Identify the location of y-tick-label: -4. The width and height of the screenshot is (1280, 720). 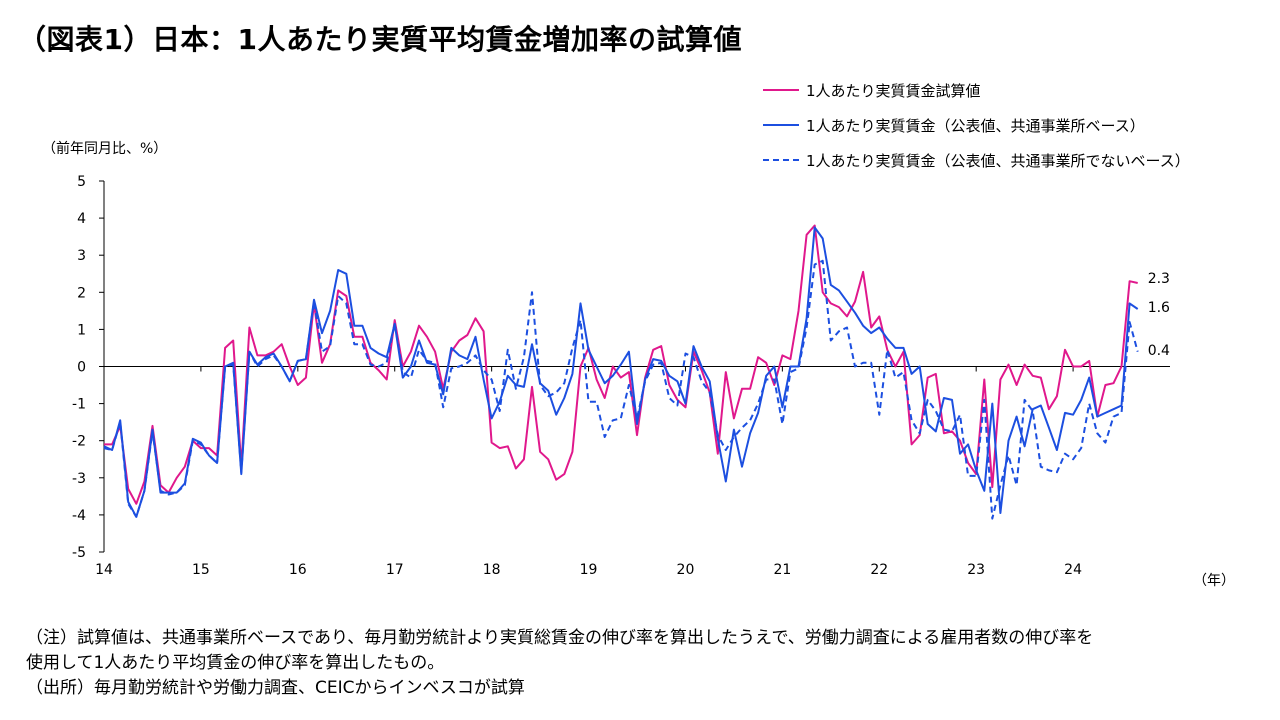
(79, 516).